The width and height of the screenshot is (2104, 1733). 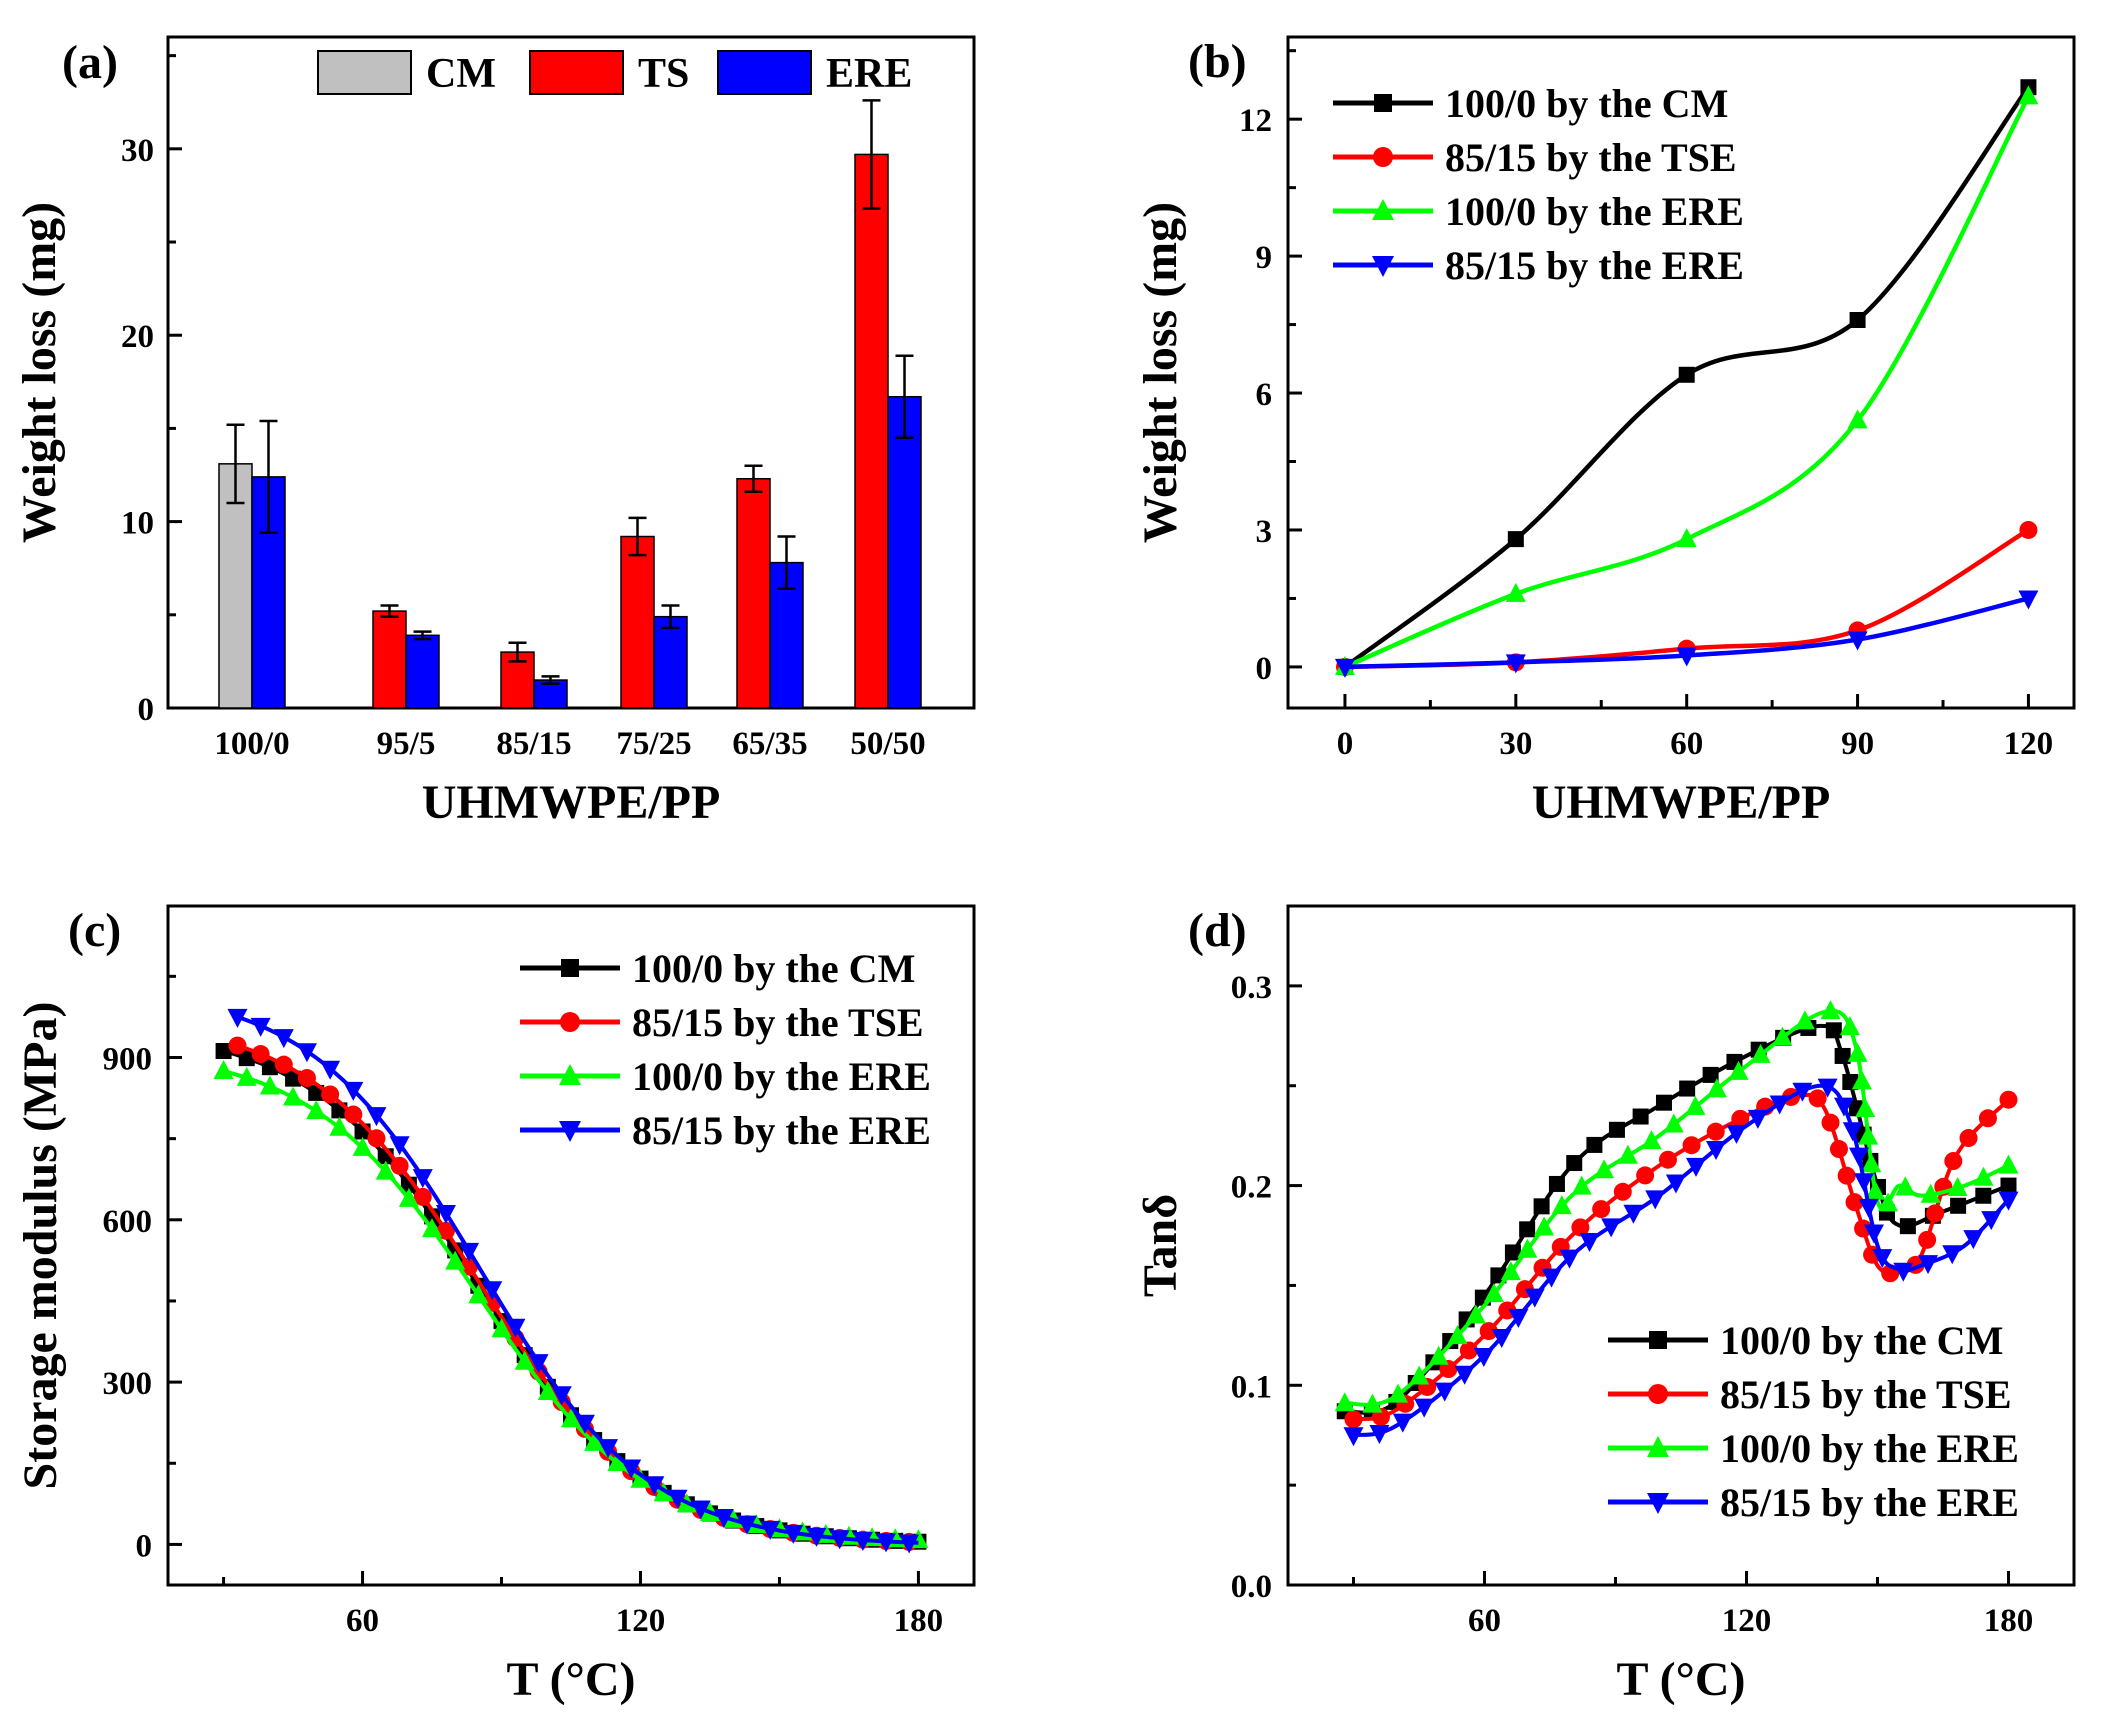 I want to click on y-tick-label-c: 300, so click(x=128, y=1384).